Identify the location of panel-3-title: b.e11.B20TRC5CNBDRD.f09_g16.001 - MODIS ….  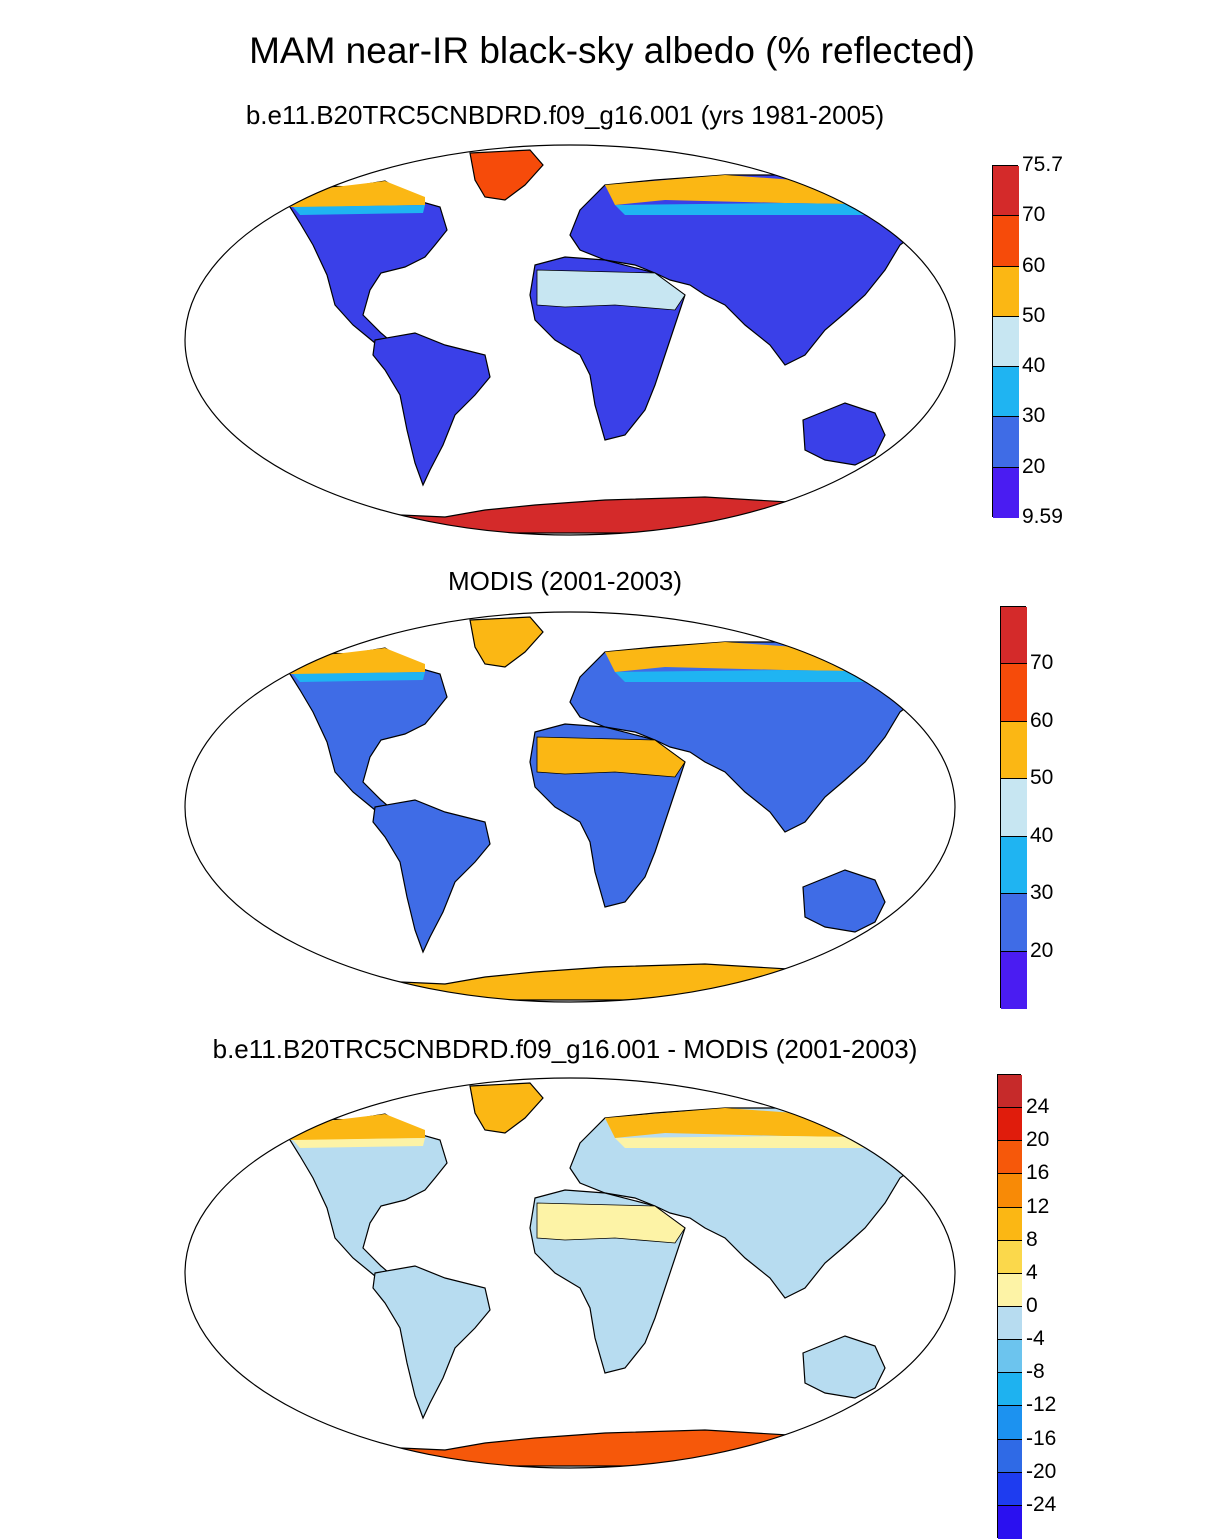
(565, 1049).